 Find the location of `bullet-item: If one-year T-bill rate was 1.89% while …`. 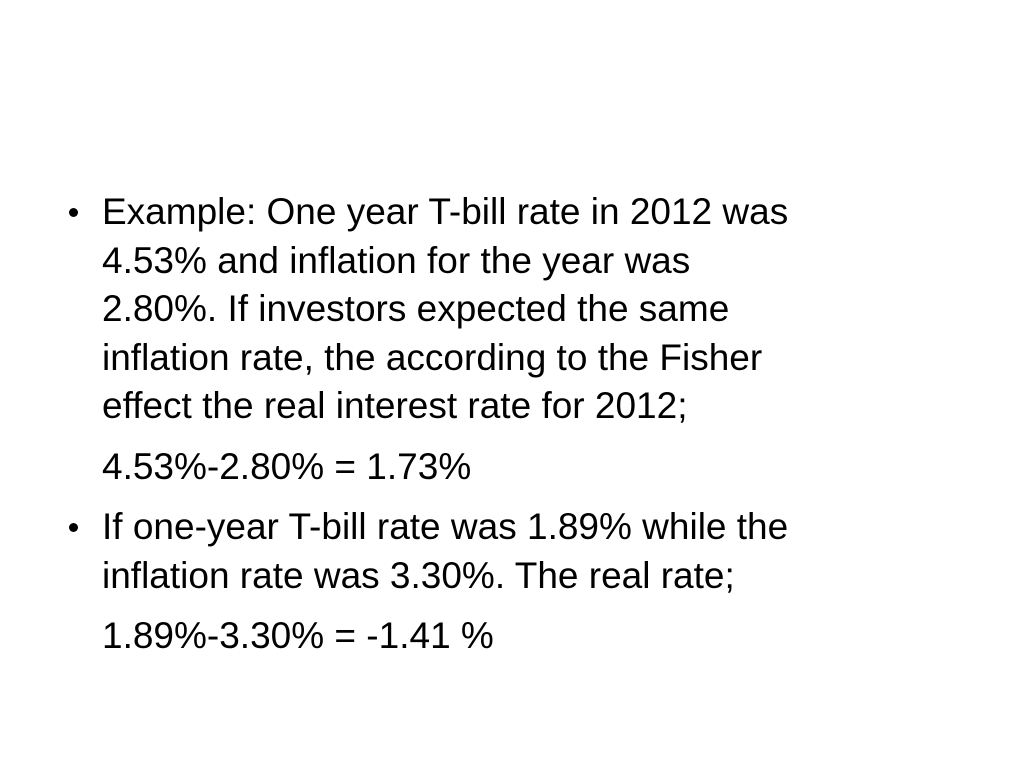

bullet-item: If one-year T-bill rate was 1.89% while … is located at coordinates (535, 551).